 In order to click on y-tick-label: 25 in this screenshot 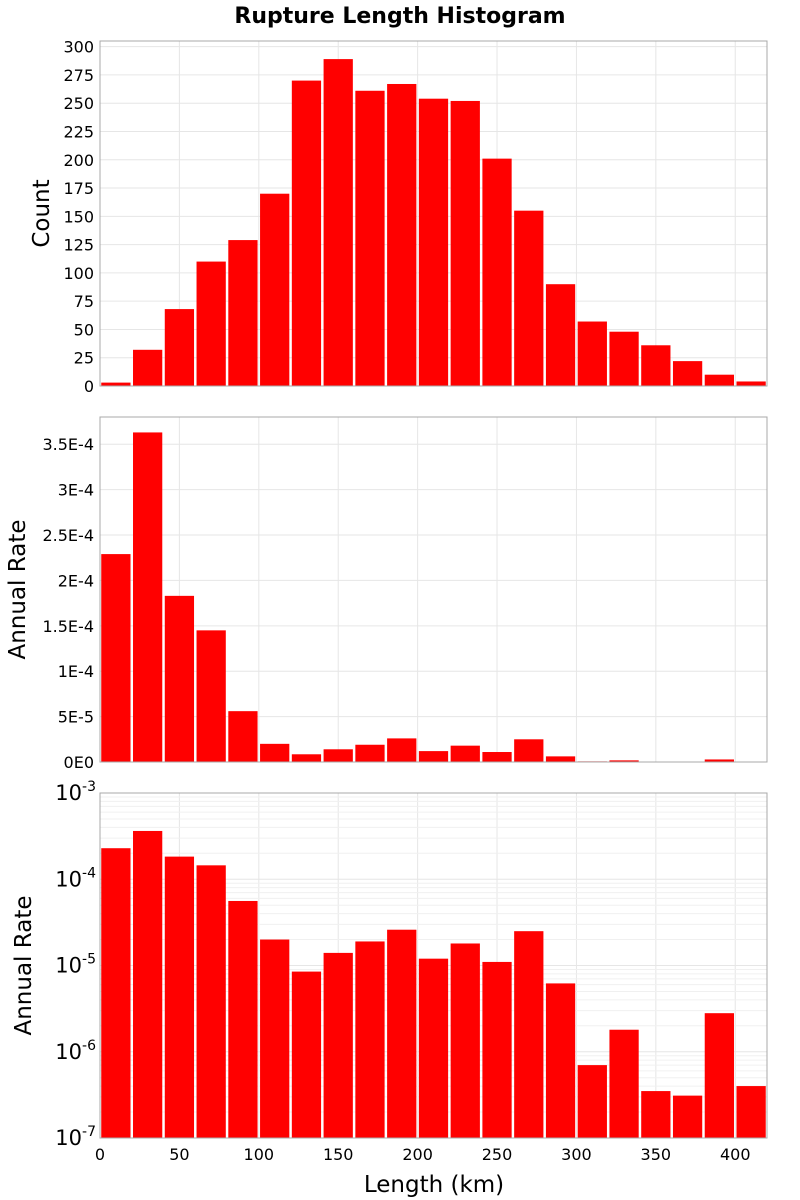, I will do `click(84, 358)`.